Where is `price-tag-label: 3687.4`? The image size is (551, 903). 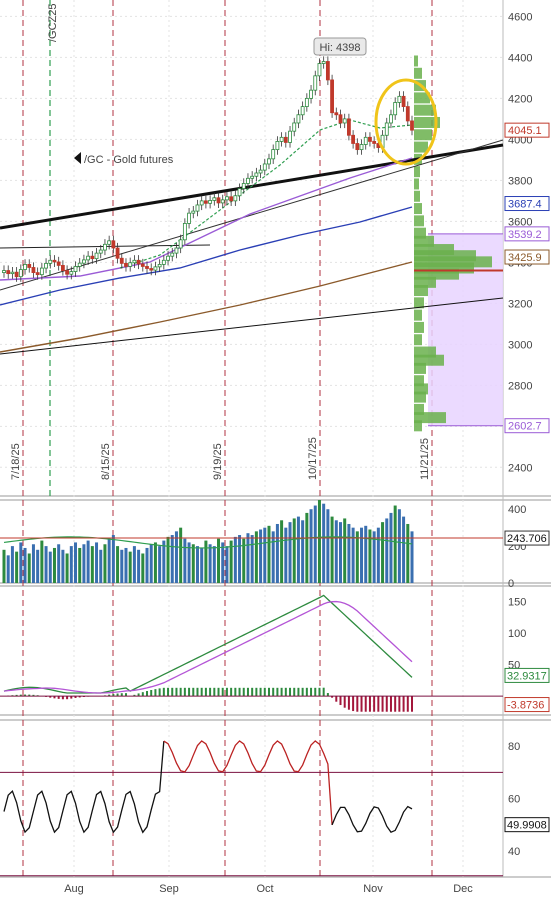 price-tag-label: 3687.4 is located at coordinates (525, 205).